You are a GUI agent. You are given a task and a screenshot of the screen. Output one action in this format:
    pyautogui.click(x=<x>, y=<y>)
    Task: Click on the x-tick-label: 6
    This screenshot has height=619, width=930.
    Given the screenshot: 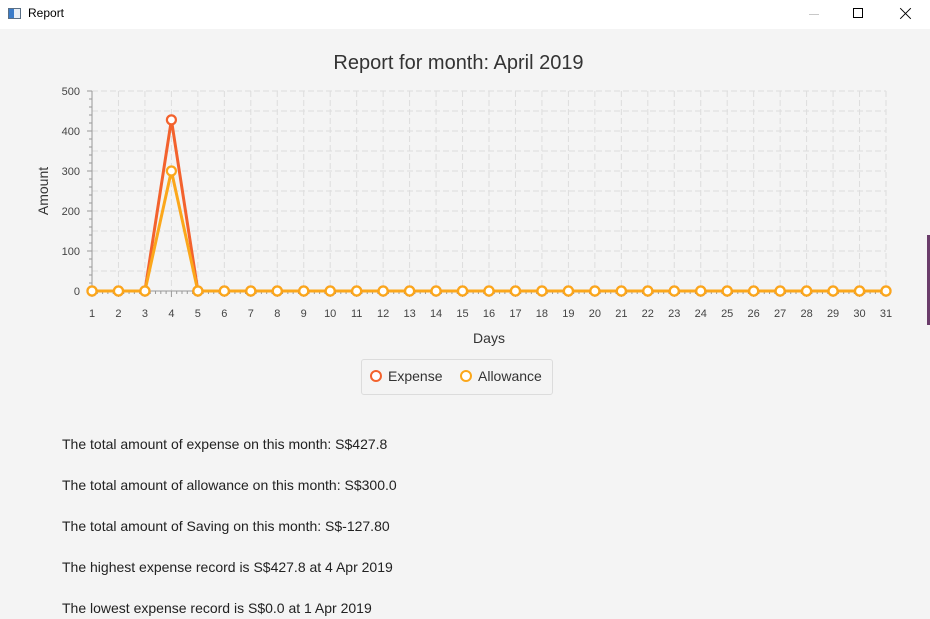 What is the action you would take?
    pyautogui.click(x=224, y=314)
    